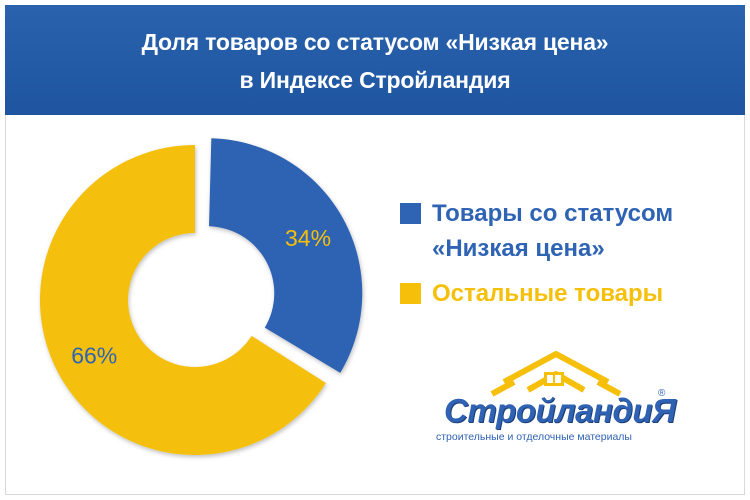  What do you see at coordinates (553, 213) in the screenshot?
I see `legend-label-low-price-line-1: Товары со статусом` at bounding box center [553, 213].